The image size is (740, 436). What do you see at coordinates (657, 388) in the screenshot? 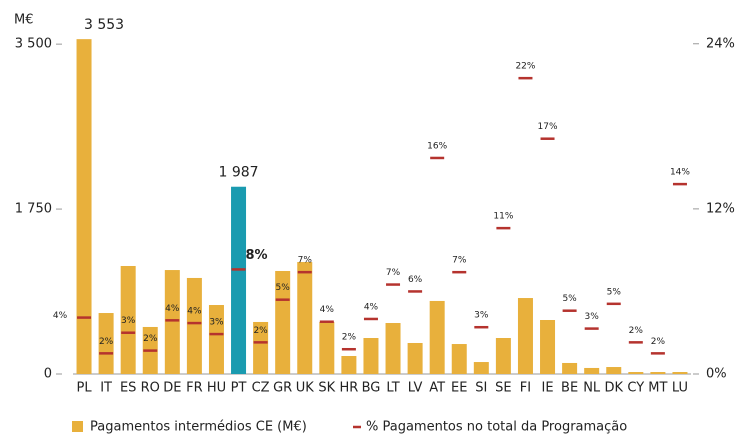
I see `x-tick-label: MT` at bounding box center [657, 388].